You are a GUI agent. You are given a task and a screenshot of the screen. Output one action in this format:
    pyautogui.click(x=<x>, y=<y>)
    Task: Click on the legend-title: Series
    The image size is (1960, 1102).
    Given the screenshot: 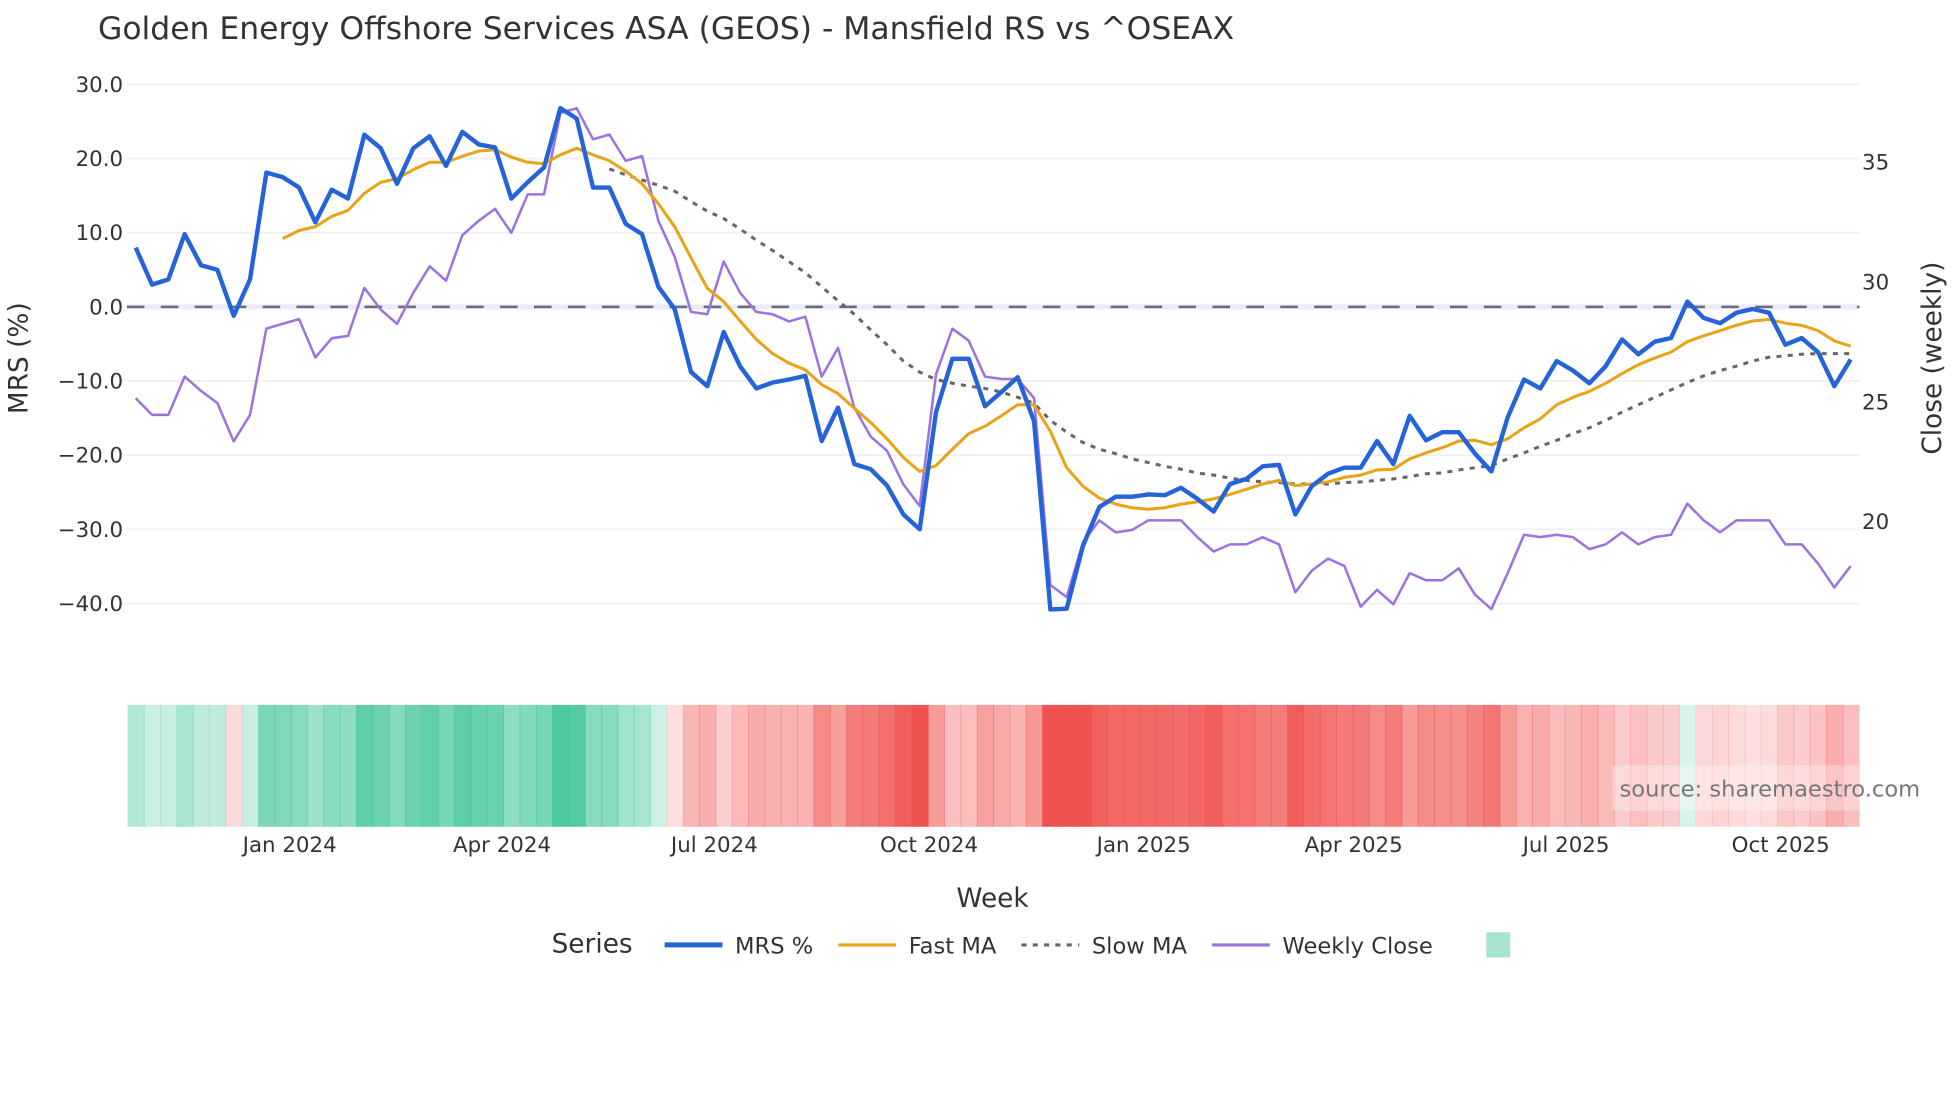 What is the action you would take?
    pyautogui.click(x=592, y=944)
    